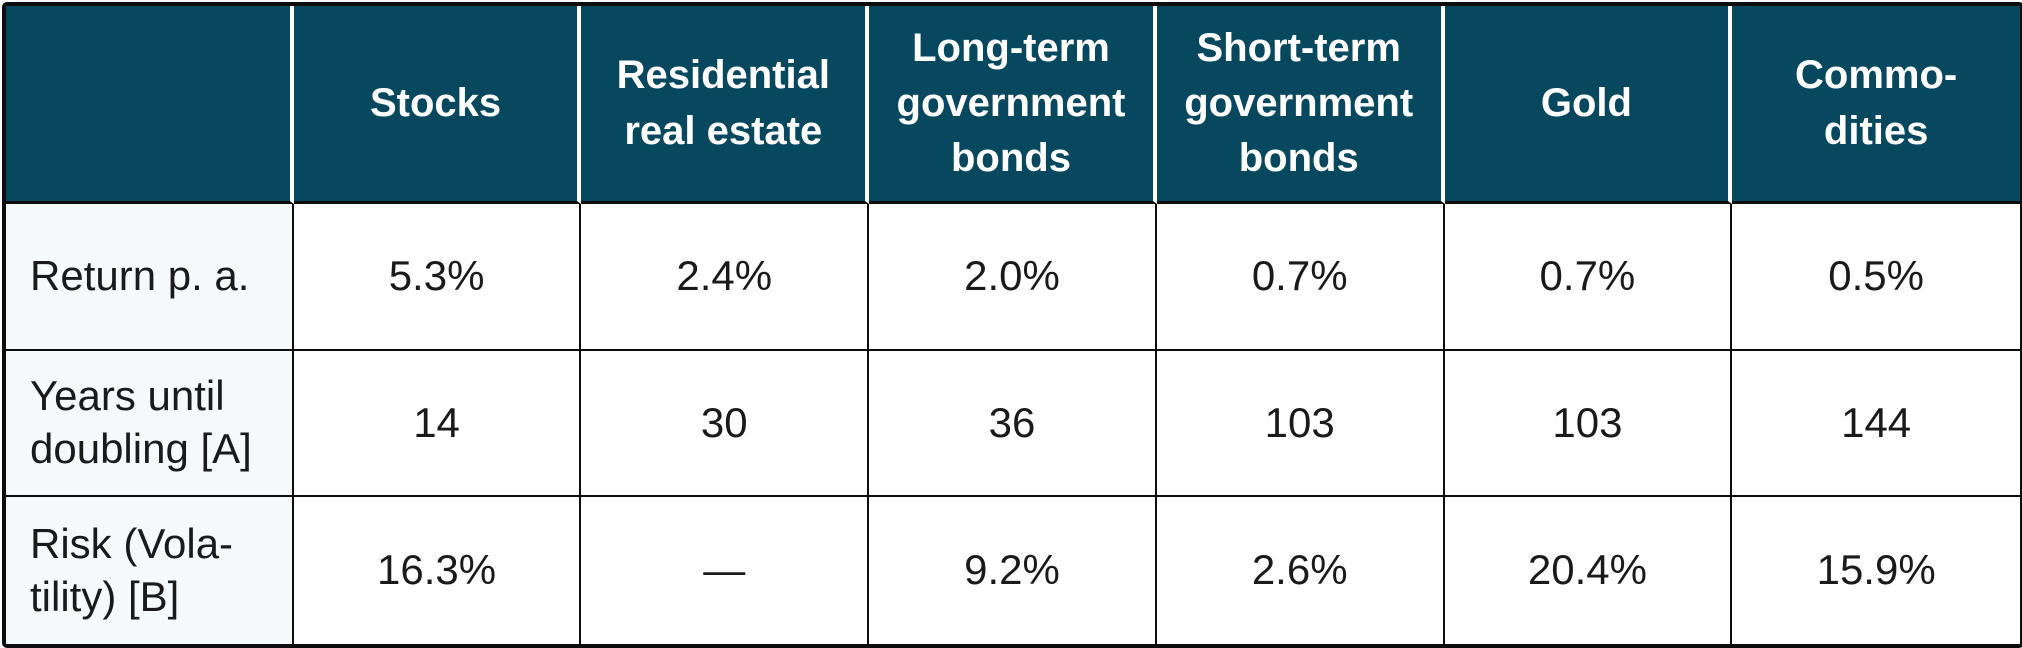  Describe the element at coordinates (1876, 105) in the screenshot. I see `column-header-commodities: Commo- dities` at that location.